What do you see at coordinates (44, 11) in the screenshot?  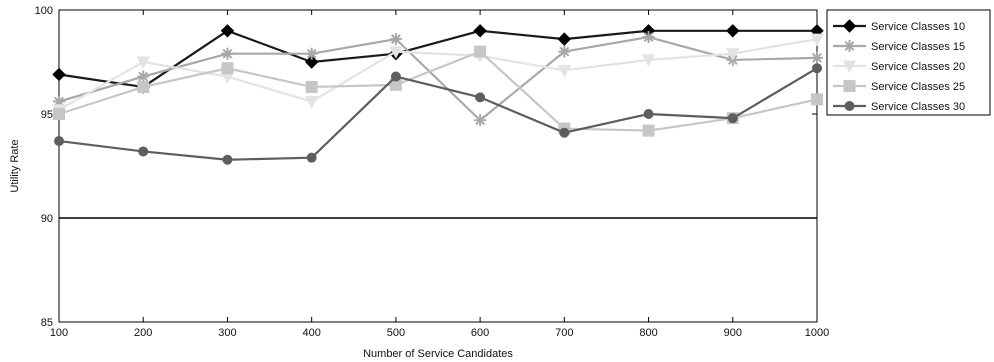 I see `y-tick-label: 100` at bounding box center [44, 11].